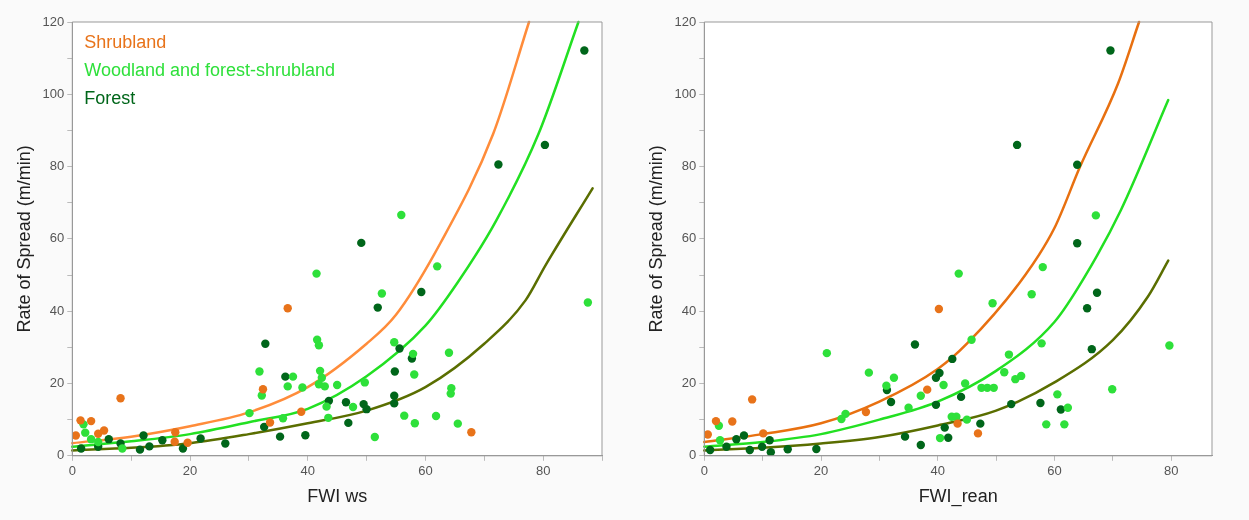 The height and width of the screenshot is (520, 1249). I want to click on text: Woodland and forest-shrubland, so click(210, 69).